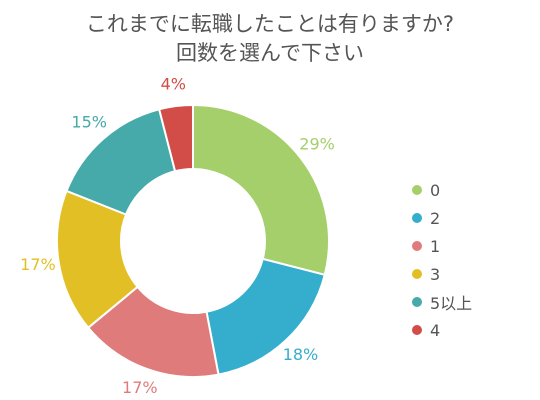 The image size is (540, 400). Describe the element at coordinates (38, 264) in the screenshot. I see `slice-label-3: 17%` at that location.